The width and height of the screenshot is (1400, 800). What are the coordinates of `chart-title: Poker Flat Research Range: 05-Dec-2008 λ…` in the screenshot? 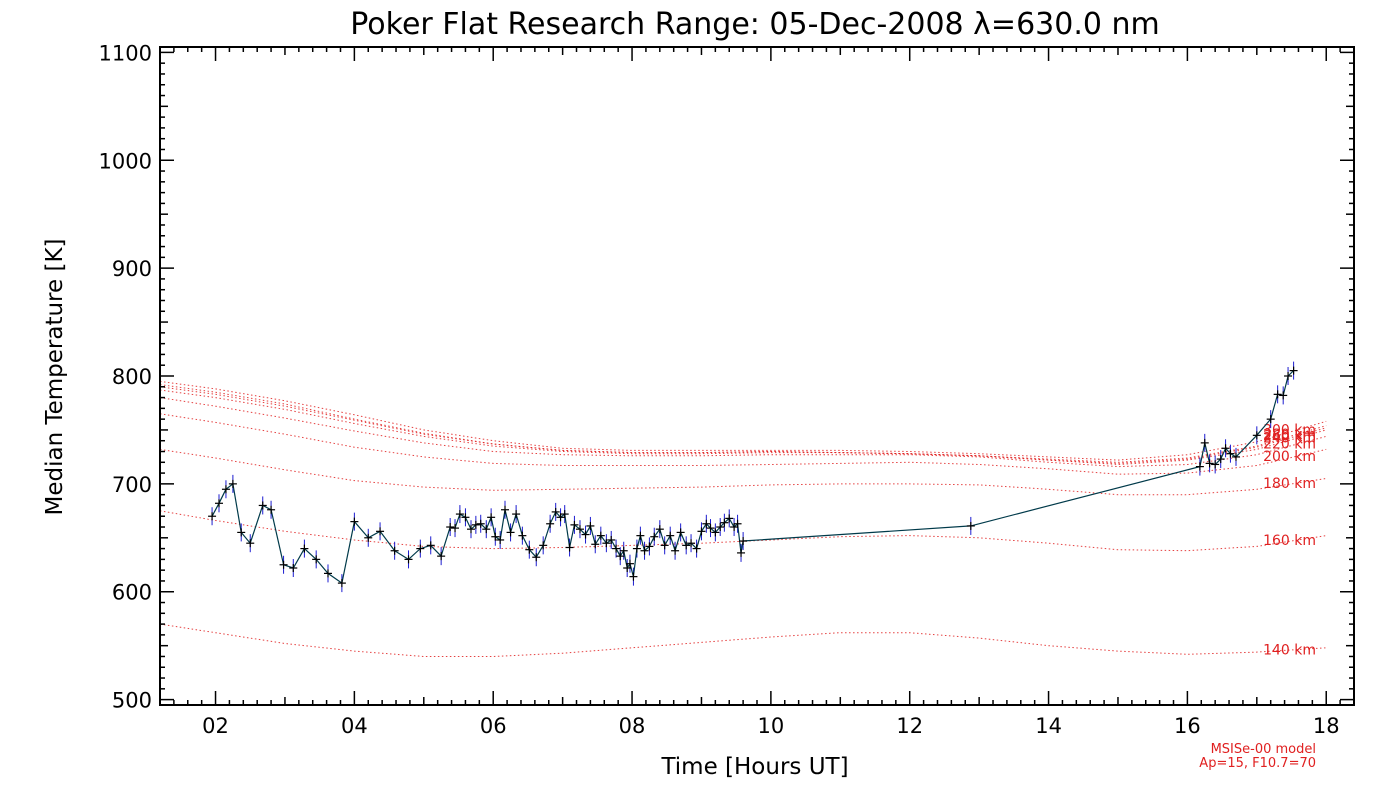 It's located at (754, 24).